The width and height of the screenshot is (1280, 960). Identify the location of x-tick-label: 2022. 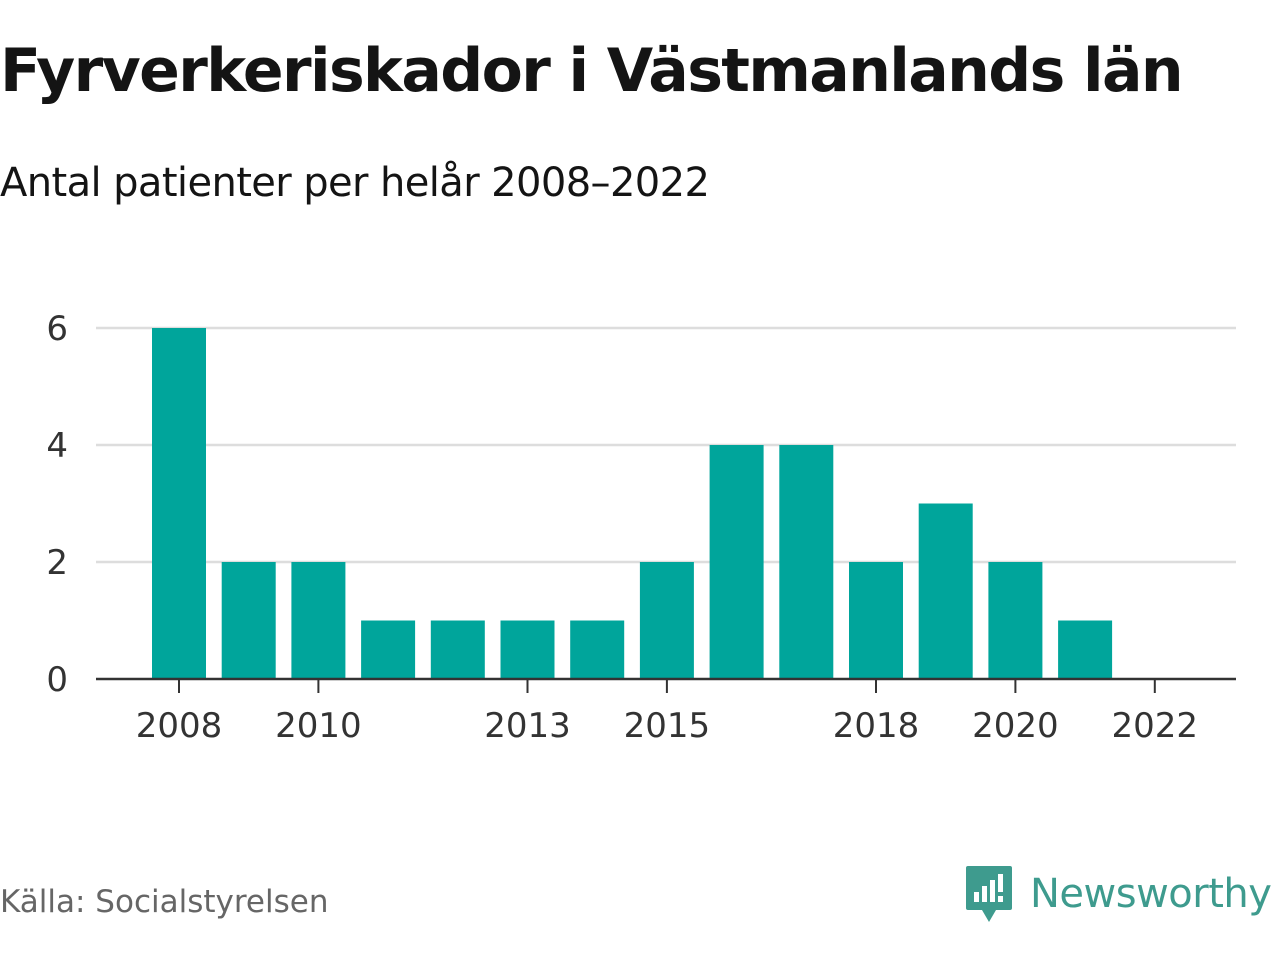
(1155, 726).